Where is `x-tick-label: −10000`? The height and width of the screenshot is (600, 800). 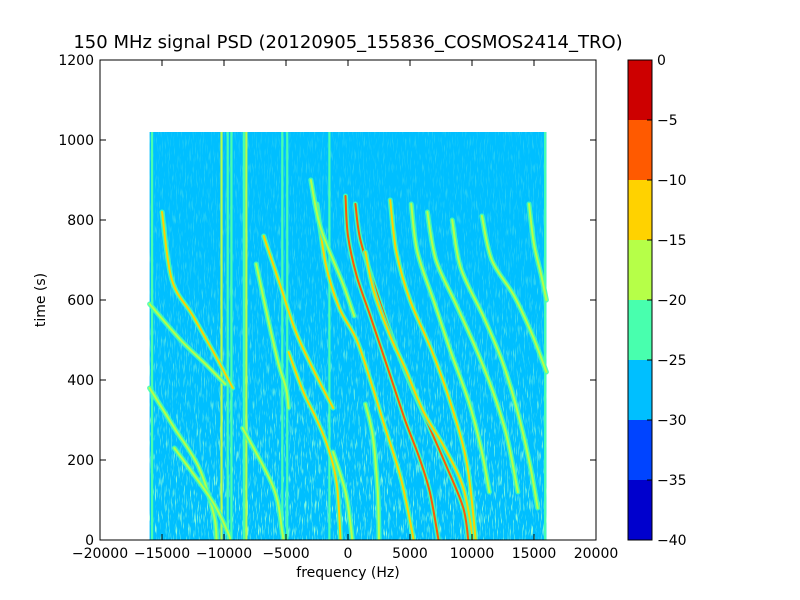 x-tick-label: −10000 is located at coordinates (224, 554).